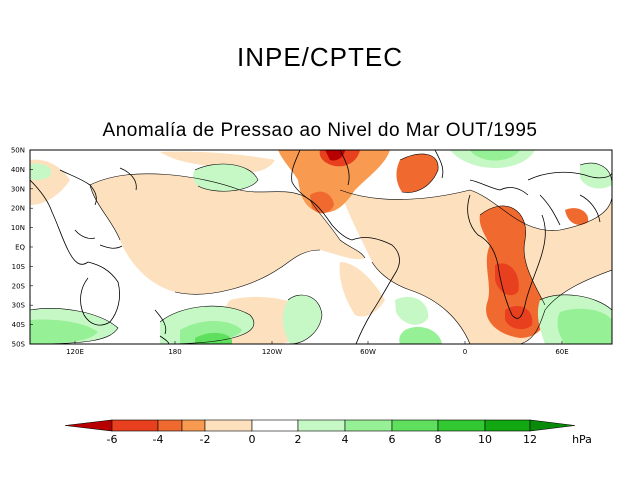 The height and width of the screenshot is (494, 640). Describe the element at coordinates (302, 319) in the screenshot. I see `high-region-patagonia` at that location.